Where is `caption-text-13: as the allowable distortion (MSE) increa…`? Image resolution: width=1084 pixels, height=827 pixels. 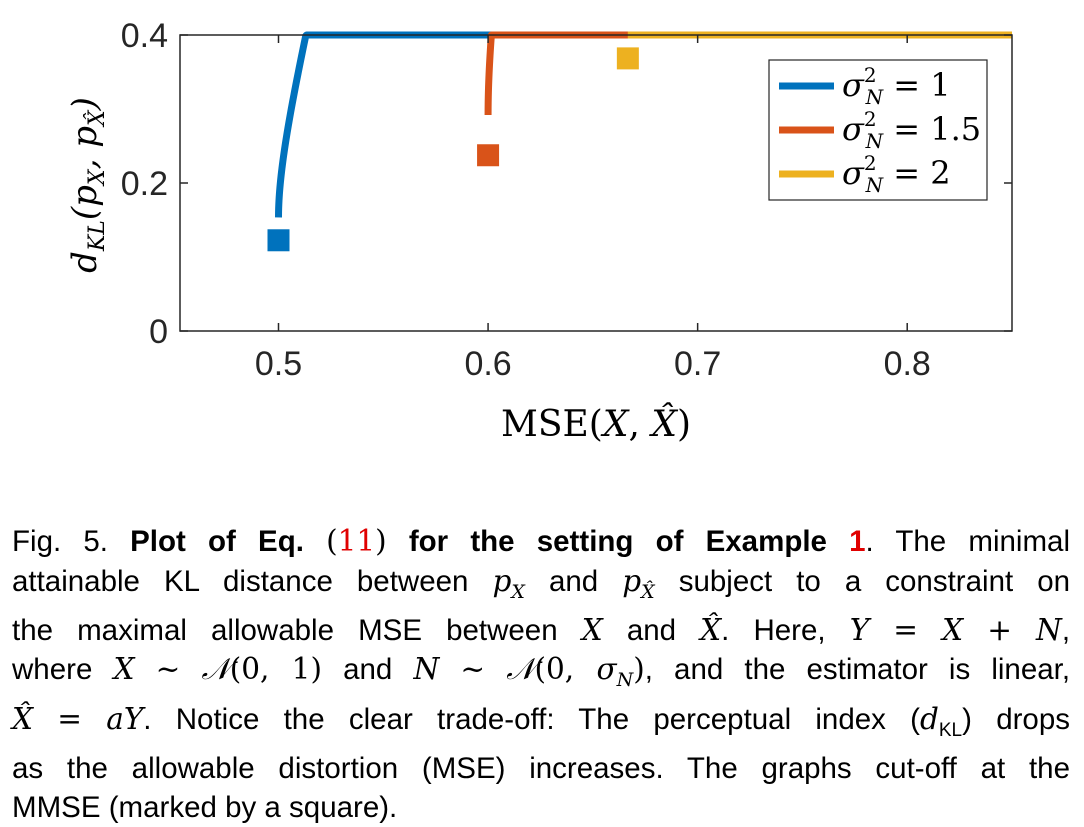
caption-text-13: as the allowable distortion (MSE) increa… is located at coordinates (541, 769).